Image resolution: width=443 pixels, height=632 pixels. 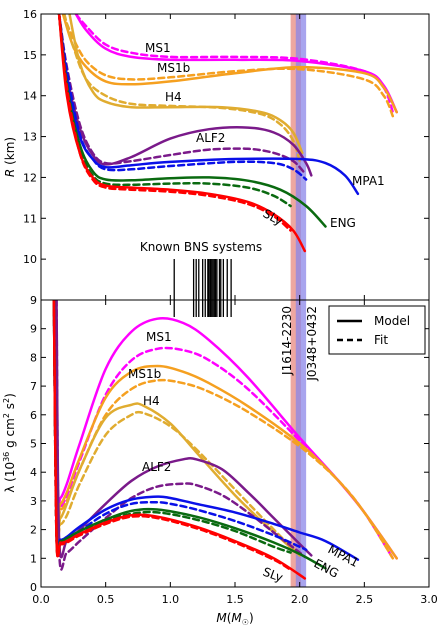 I want to click on radius-ms1-model-curve, so click(x=236, y=64).